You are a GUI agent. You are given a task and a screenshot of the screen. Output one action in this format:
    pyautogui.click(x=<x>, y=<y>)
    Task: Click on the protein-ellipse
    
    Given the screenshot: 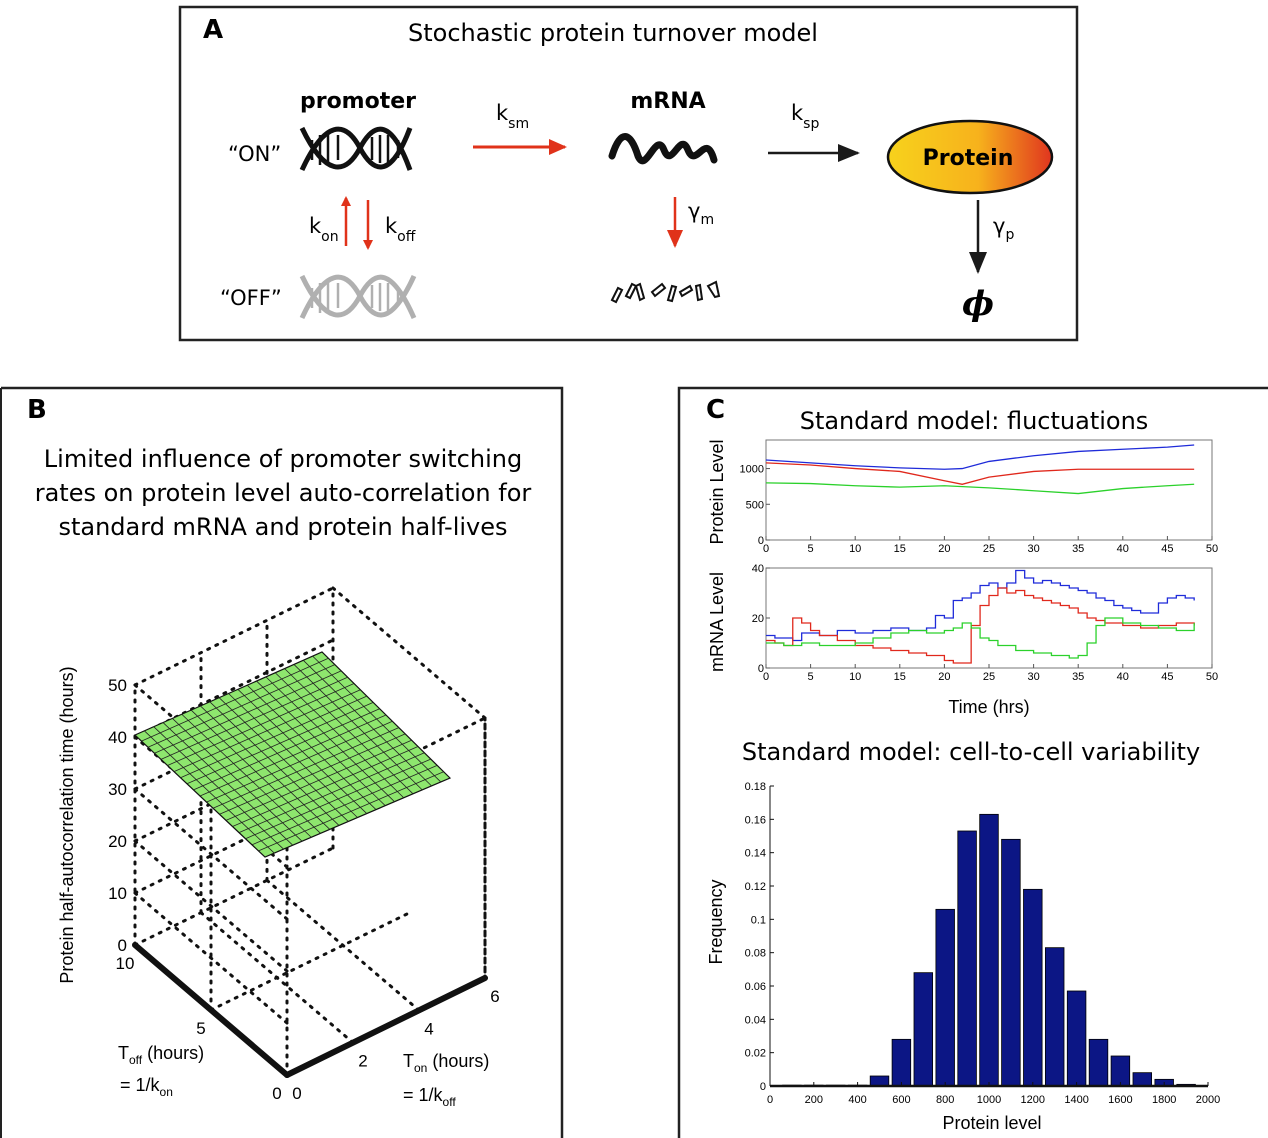 What is the action you would take?
    pyautogui.click(x=970, y=157)
    